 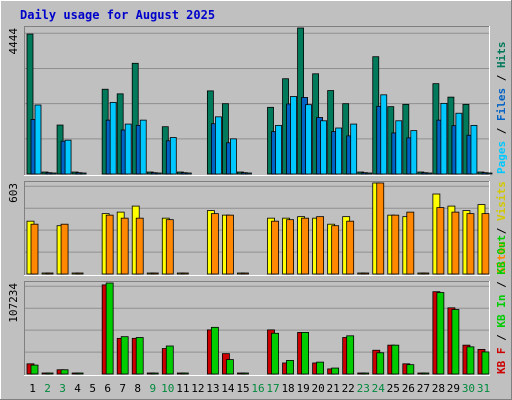 I want to click on legend-entry: Files, so click(x=501, y=104).